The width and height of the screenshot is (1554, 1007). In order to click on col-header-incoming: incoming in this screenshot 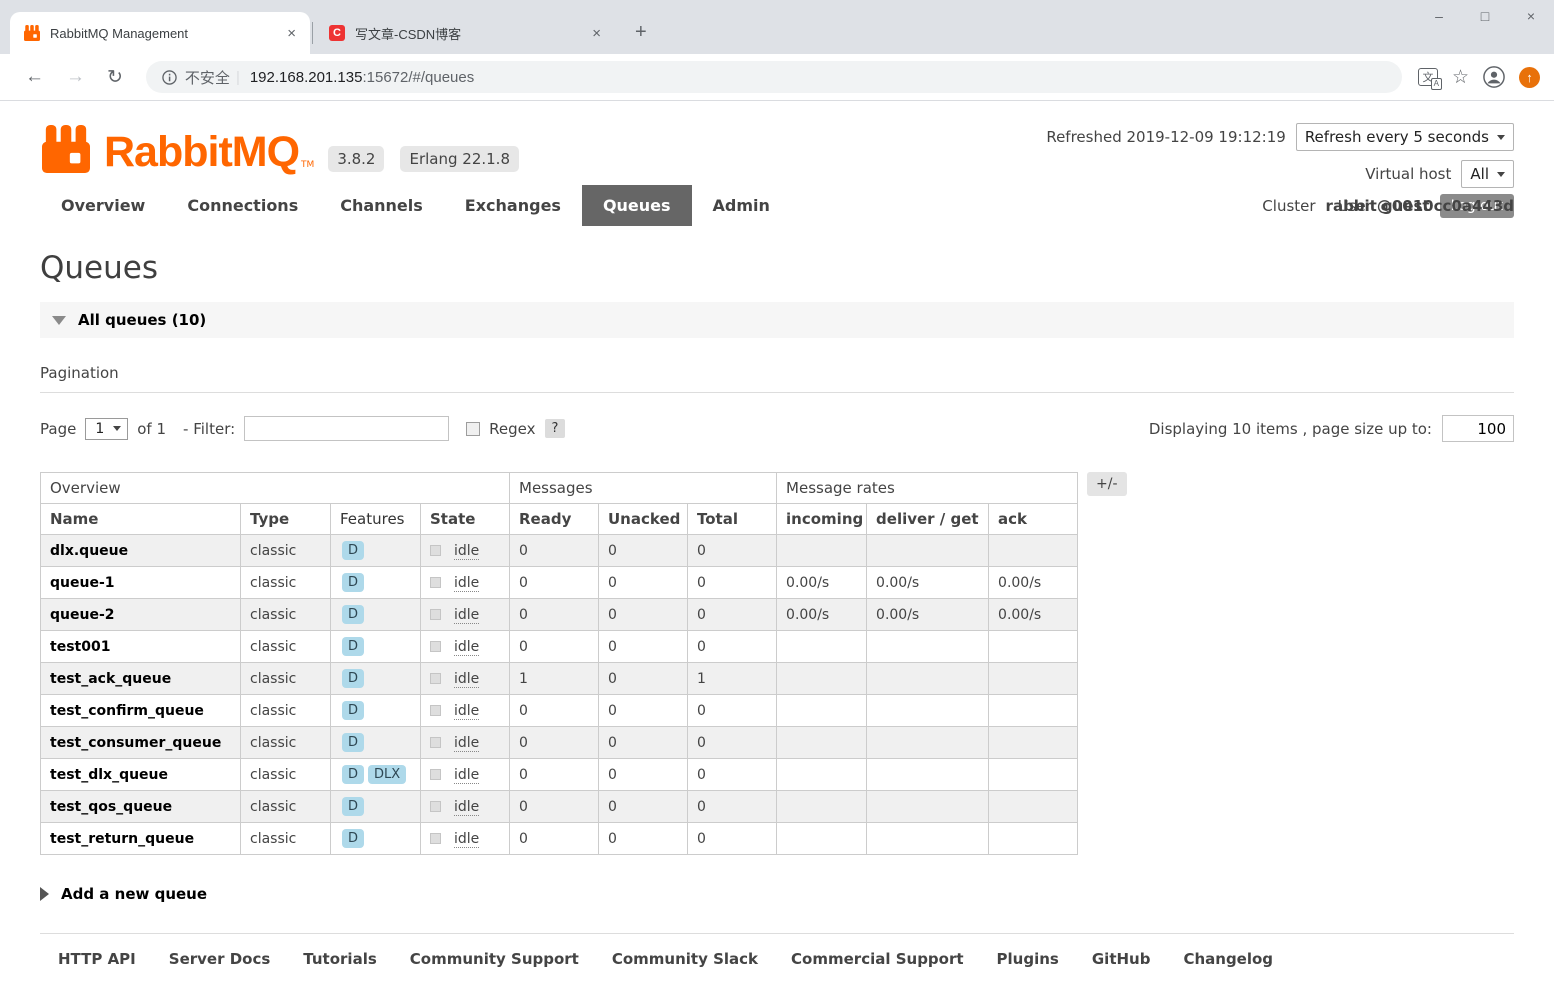, I will do `click(822, 519)`.